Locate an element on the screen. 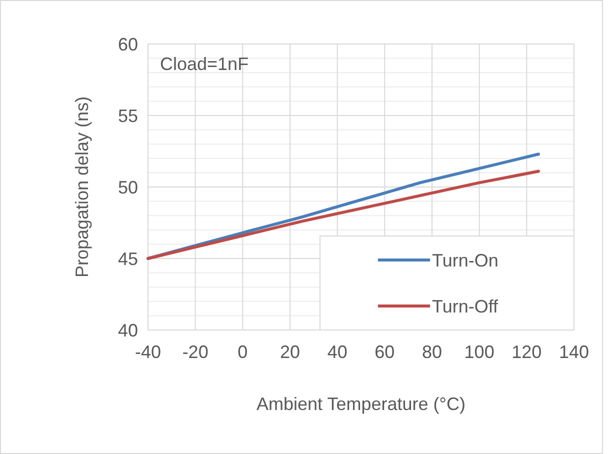  x-tick-label: 80 is located at coordinates (432, 352).